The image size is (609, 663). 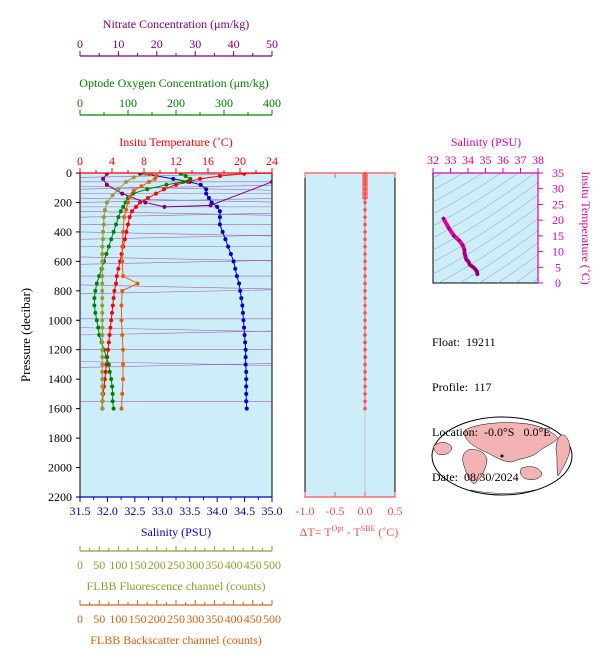 What do you see at coordinates (138, 565) in the screenshot?
I see `fluorescence-tick-label: 150` at bounding box center [138, 565].